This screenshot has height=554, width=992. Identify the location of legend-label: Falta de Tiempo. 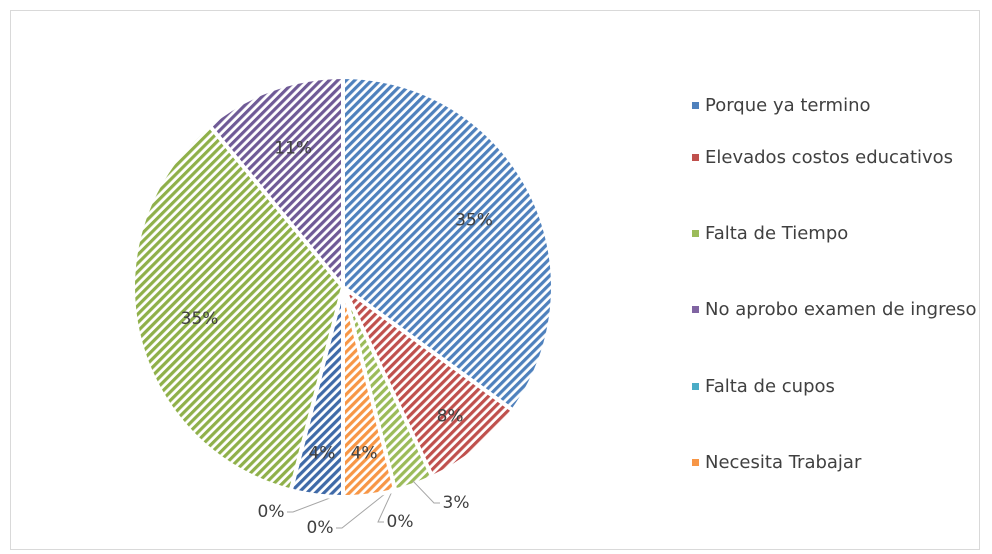
(777, 233).